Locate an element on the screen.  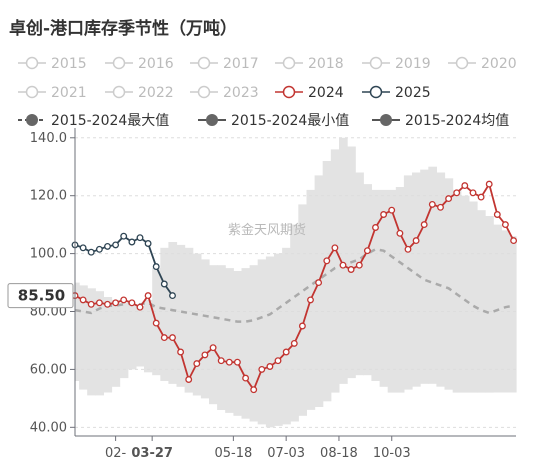
legend-item-2016: 2016 is located at coordinates (139, 64).